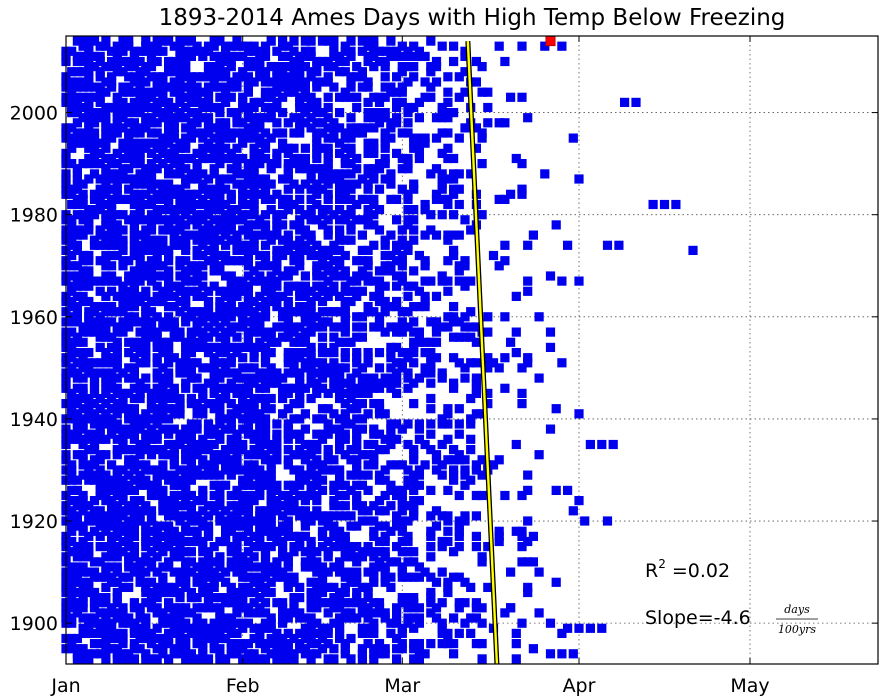 The width and height of the screenshot is (885, 700). What do you see at coordinates (698, 571) in the screenshot?
I see `r2-value: =0.02` at bounding box center [698, 571].